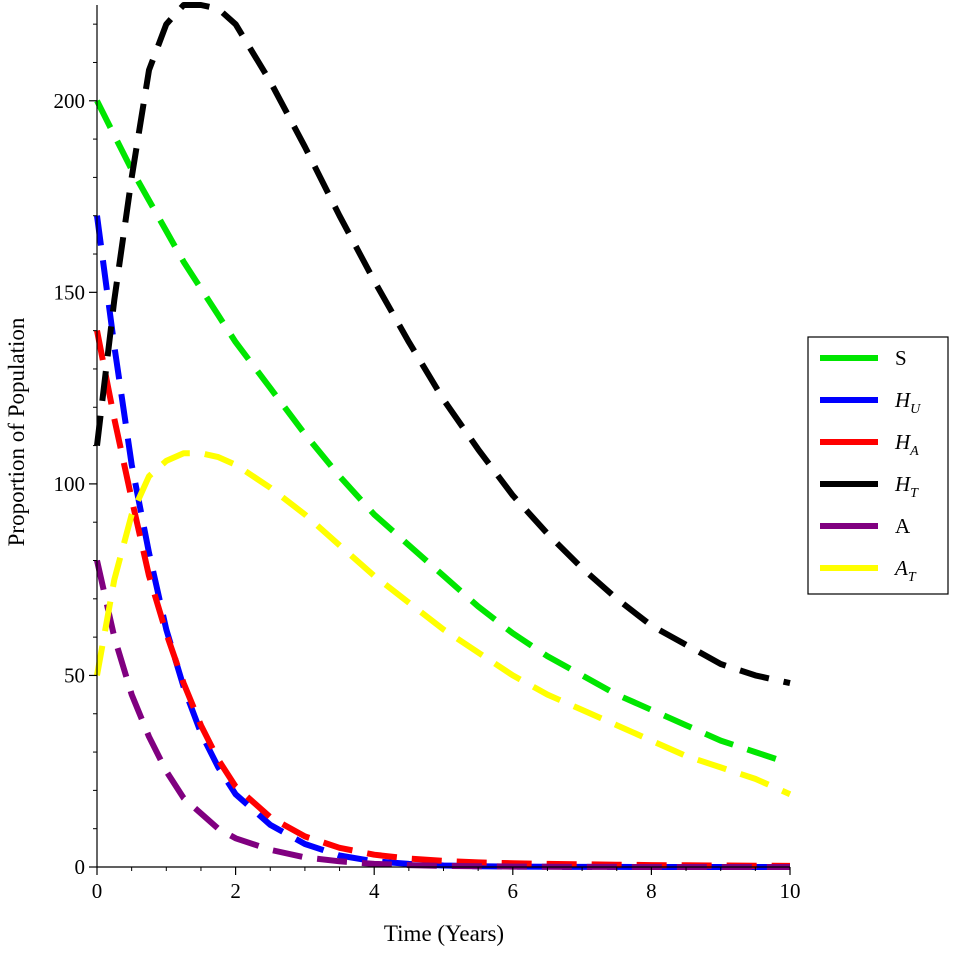 Image resolution: width=953 pixels, height=953 pixels. I want to click on legend-label: S, so click(901, 358).